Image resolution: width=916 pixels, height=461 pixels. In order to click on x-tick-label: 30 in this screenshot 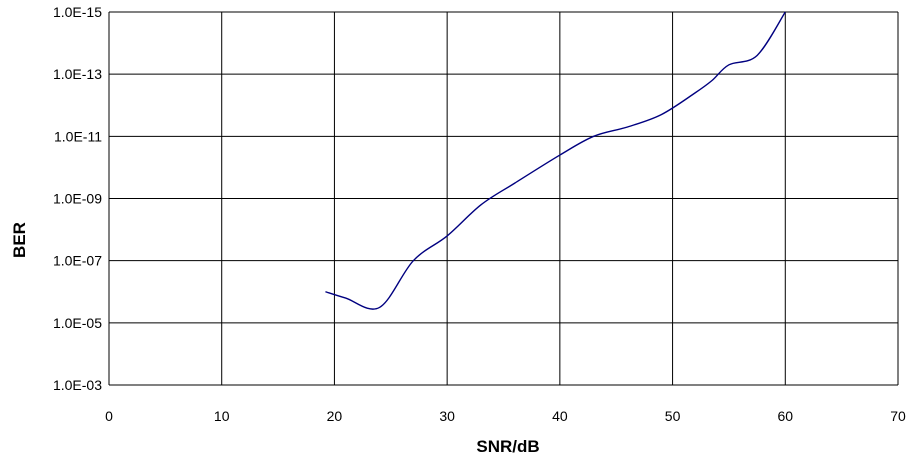, I will do `click(447, 416)`.